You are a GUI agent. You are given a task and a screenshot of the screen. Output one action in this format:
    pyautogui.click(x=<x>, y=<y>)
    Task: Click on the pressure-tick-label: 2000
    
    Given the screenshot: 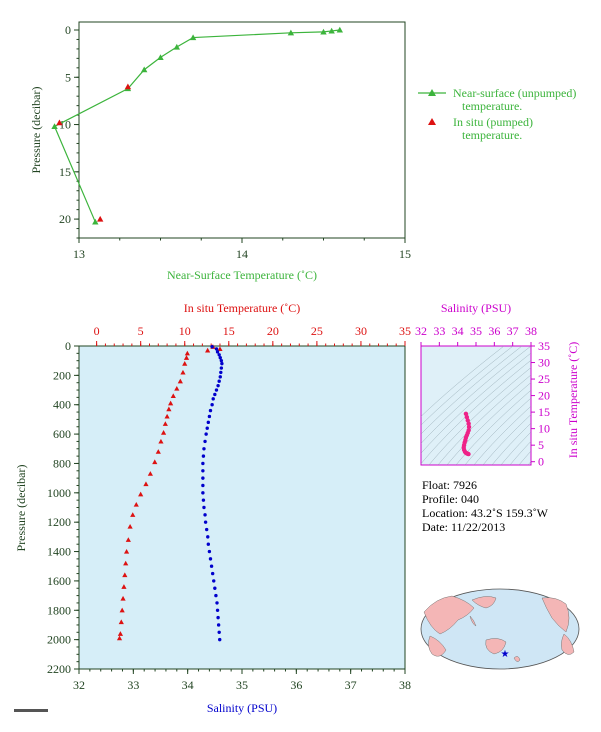 What is the action you would take?
    pyautogui.click(x=59, y=640)
    